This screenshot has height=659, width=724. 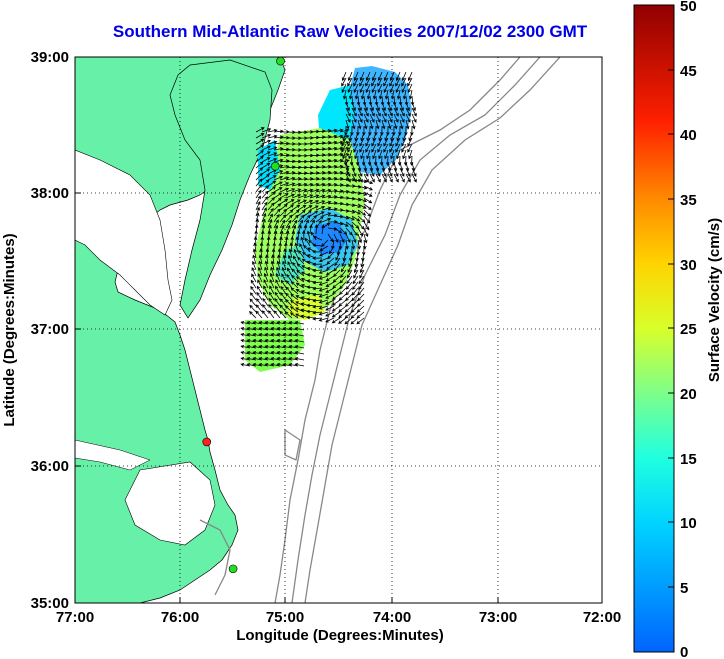 What do you see at coordinates (498, 617) in the screenshot?
I see `x-tick-label: 73:00` at bounding box center [498, 617].